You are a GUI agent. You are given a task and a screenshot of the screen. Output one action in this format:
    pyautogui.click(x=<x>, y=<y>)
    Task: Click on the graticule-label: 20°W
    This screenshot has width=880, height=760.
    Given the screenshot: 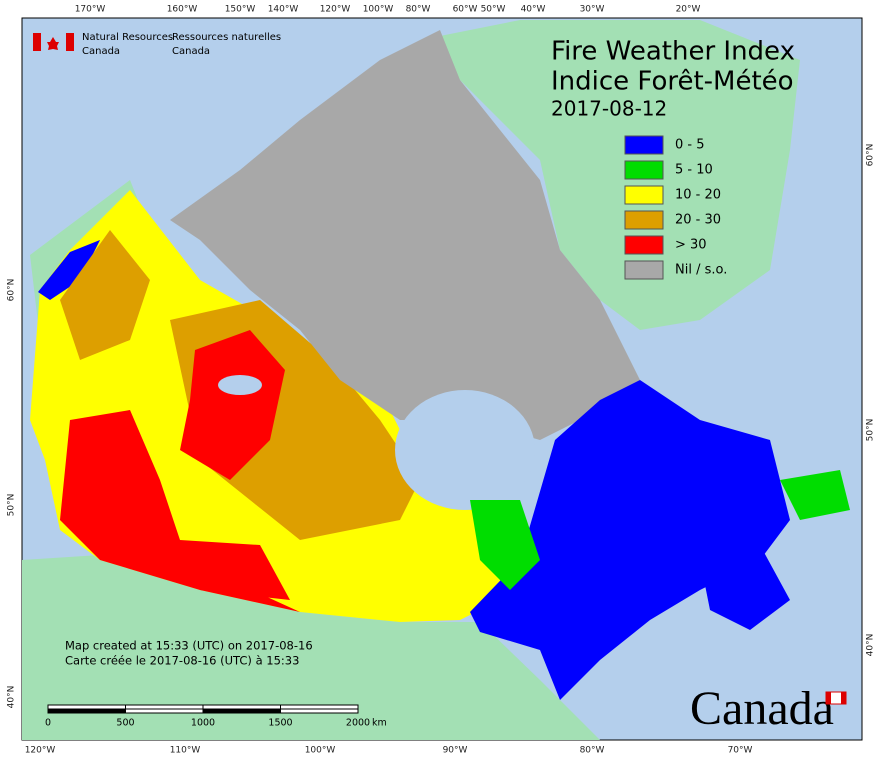 What is the action you would take?
    pyautogui.click(x=688, y=10)
    